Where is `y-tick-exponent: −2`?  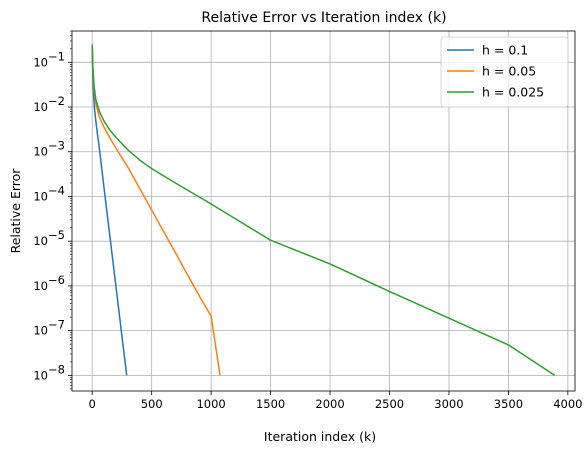 y-tick-exponent: −2 is located at coordinates (56, 101).